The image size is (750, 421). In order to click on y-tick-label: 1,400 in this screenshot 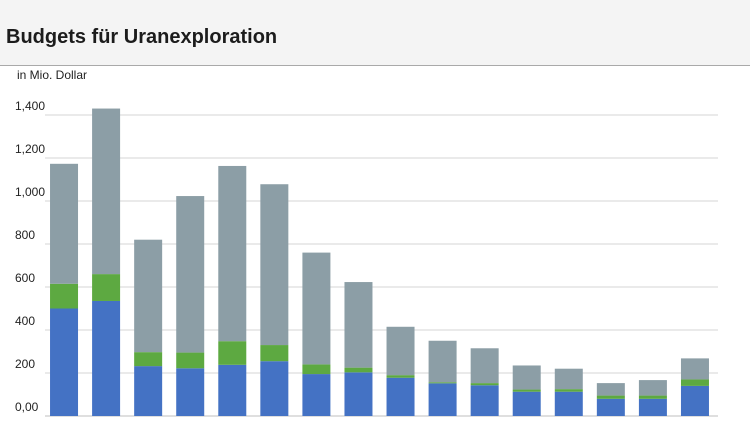, I will do `click(30, 106)`.